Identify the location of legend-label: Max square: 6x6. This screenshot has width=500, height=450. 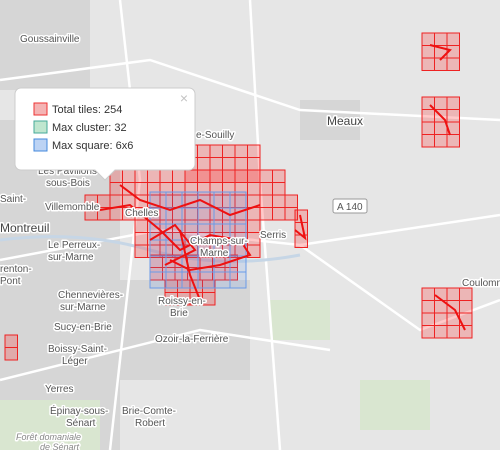
(92, 146).